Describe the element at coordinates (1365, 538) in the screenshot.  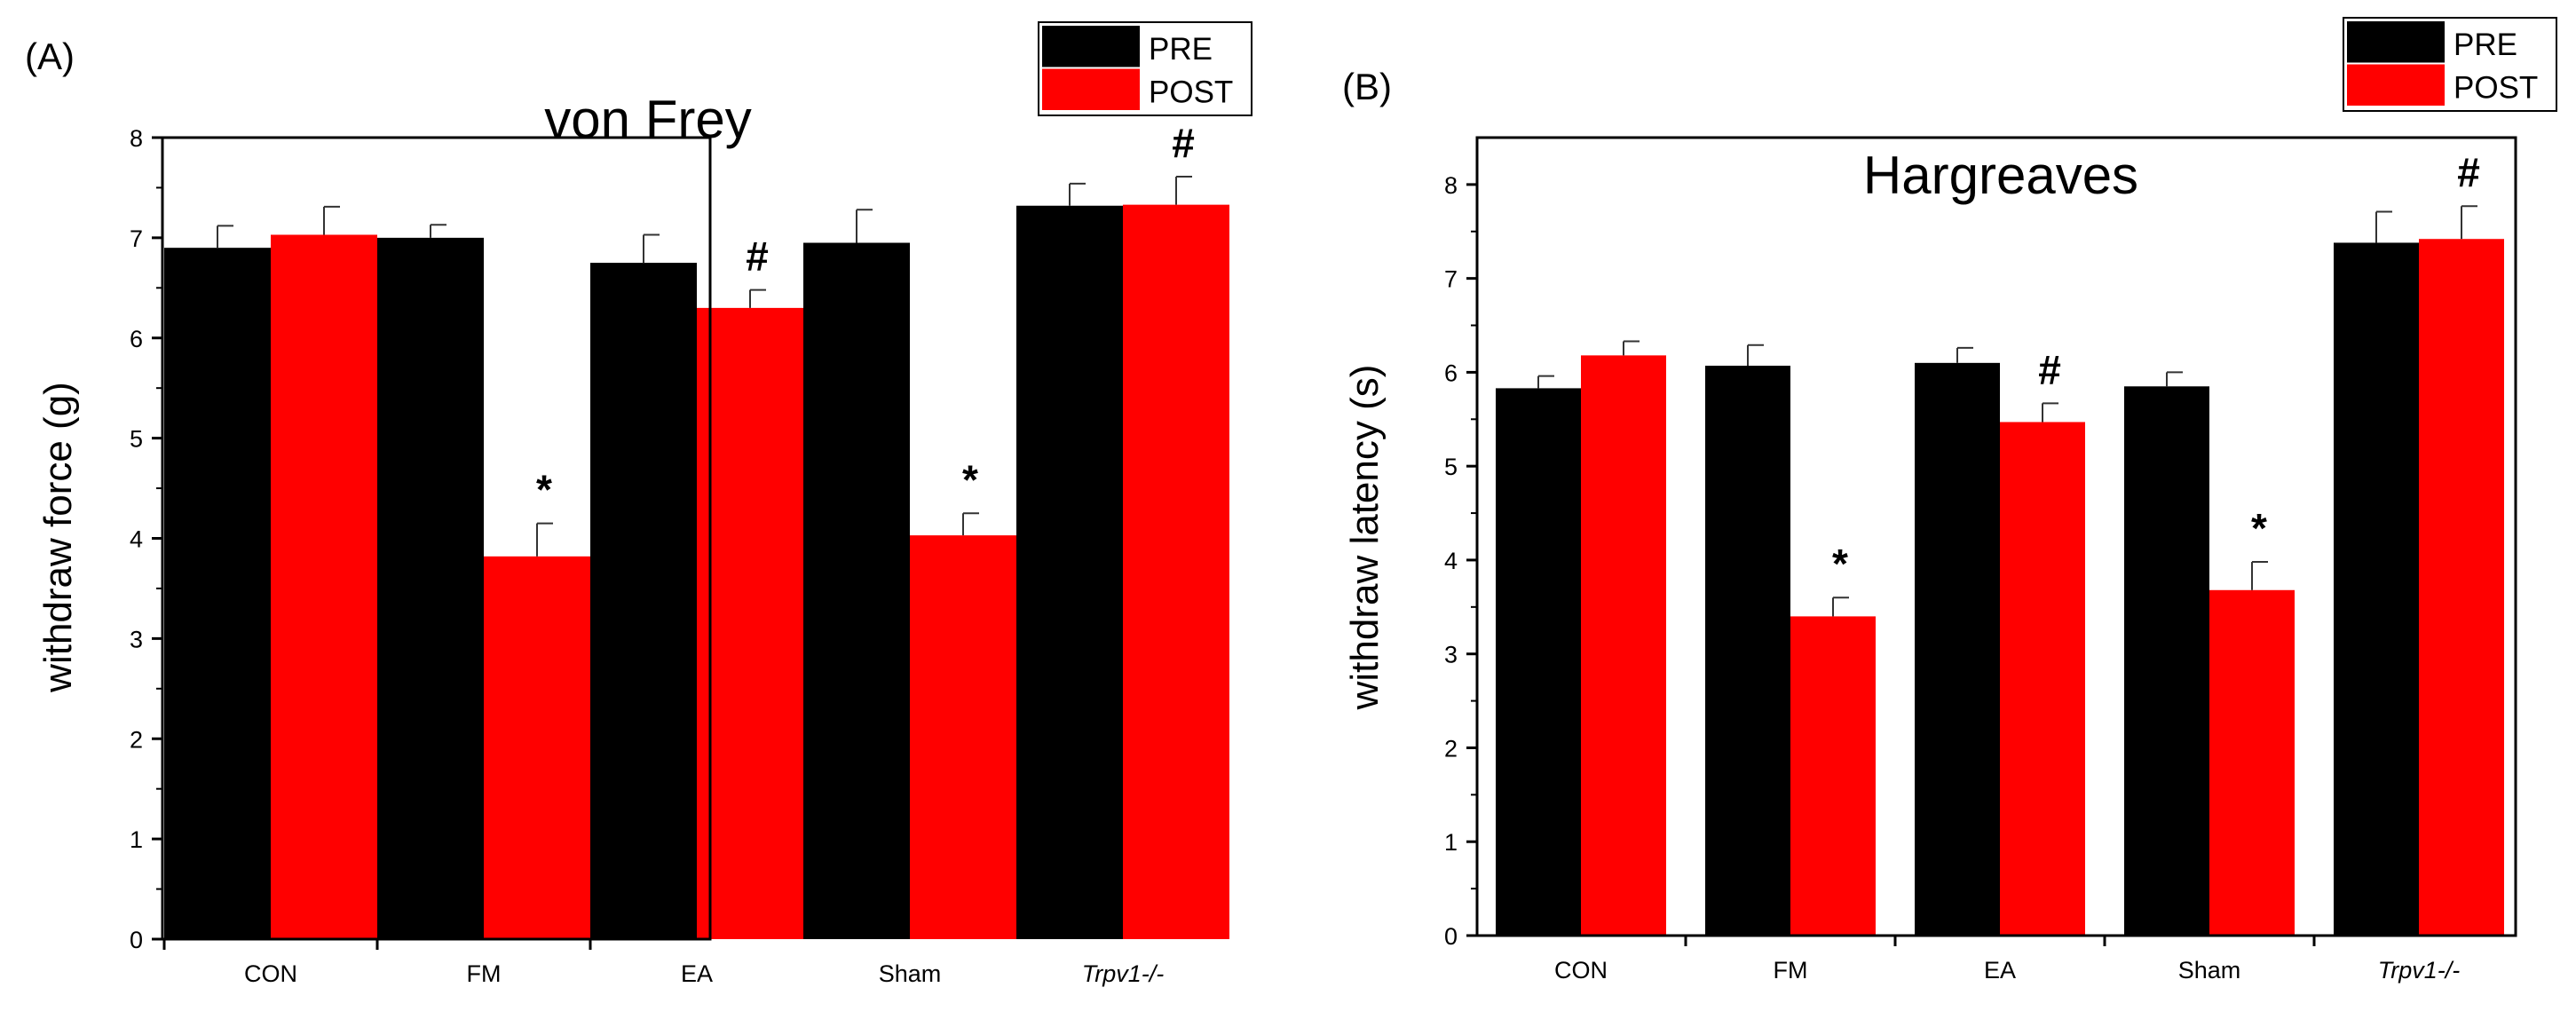
I see `y-axis-label: withdraw latency (s)` at that location.